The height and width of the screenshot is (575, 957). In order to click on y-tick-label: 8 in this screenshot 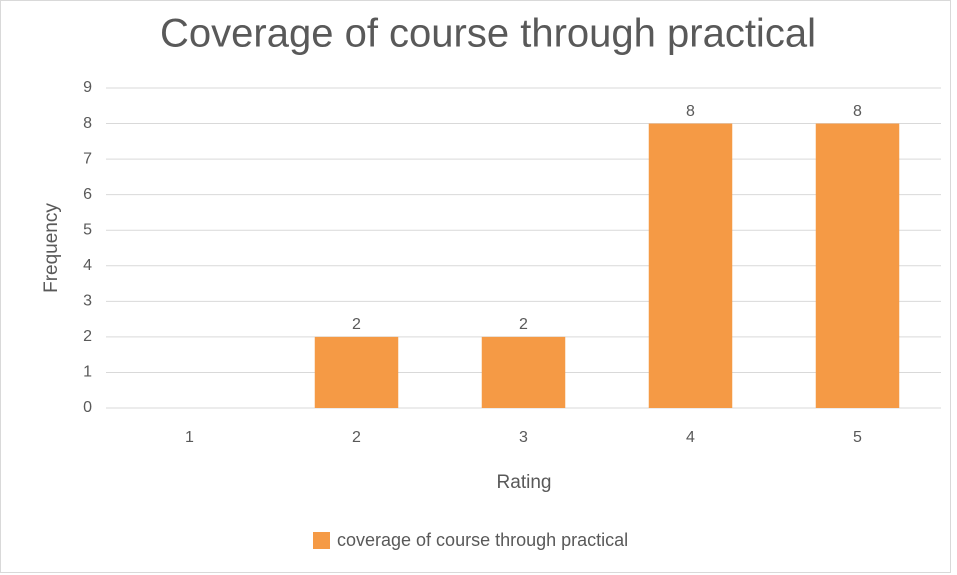, I will do `click(87, 123)`.